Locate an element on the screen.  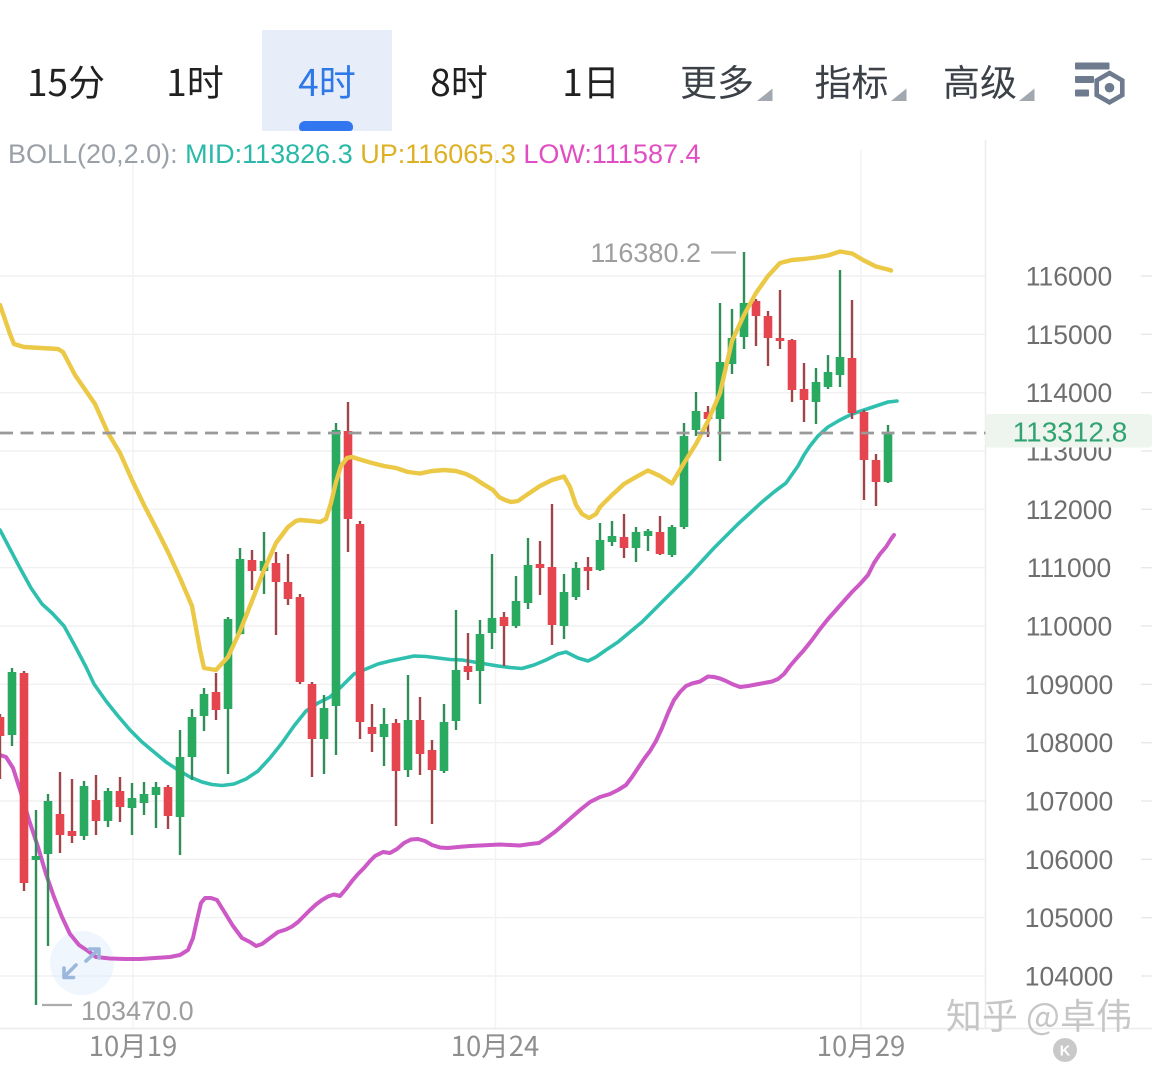
svg-text: 115000 is located at coordinates (1069, 335).